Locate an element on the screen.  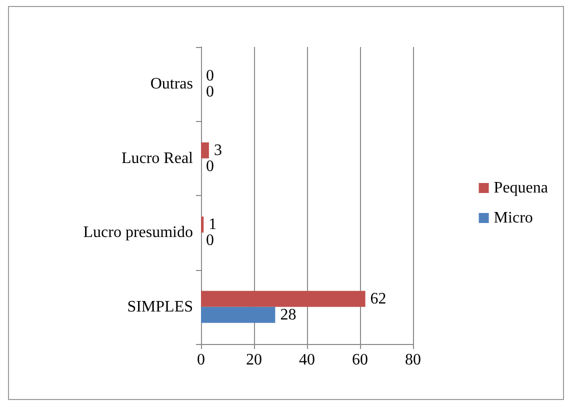
data-label: 28 is located at coordinates (288, 315).